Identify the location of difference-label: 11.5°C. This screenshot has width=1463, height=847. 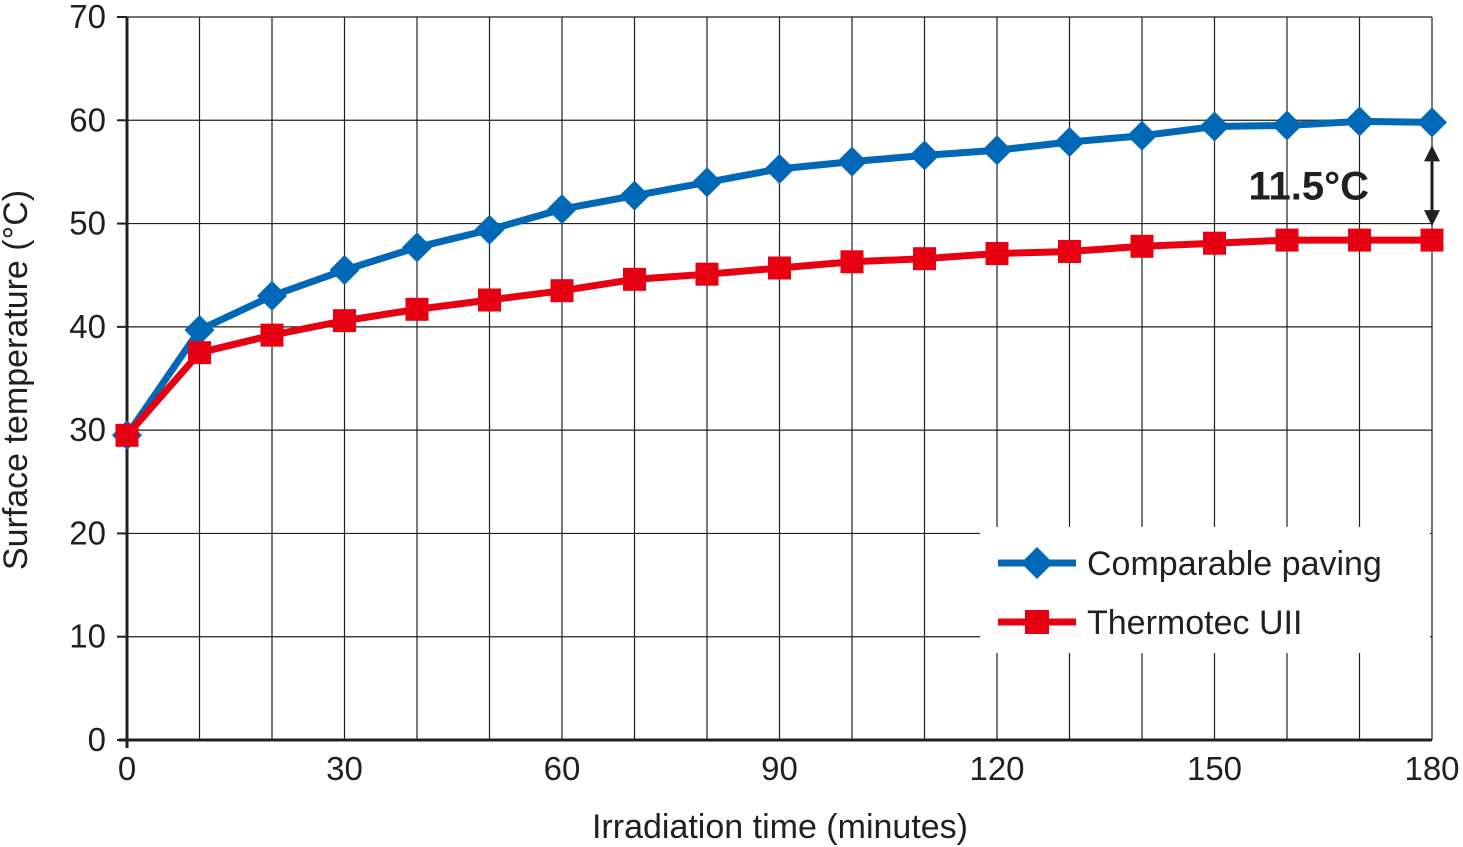
(1308, 187).